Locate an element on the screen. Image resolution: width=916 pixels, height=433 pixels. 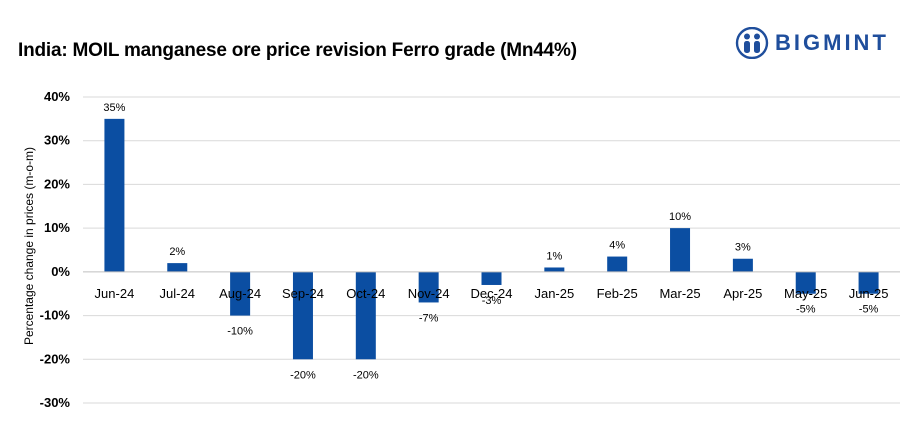
y-tick-label: 40% is located at coordinates (57, 96).